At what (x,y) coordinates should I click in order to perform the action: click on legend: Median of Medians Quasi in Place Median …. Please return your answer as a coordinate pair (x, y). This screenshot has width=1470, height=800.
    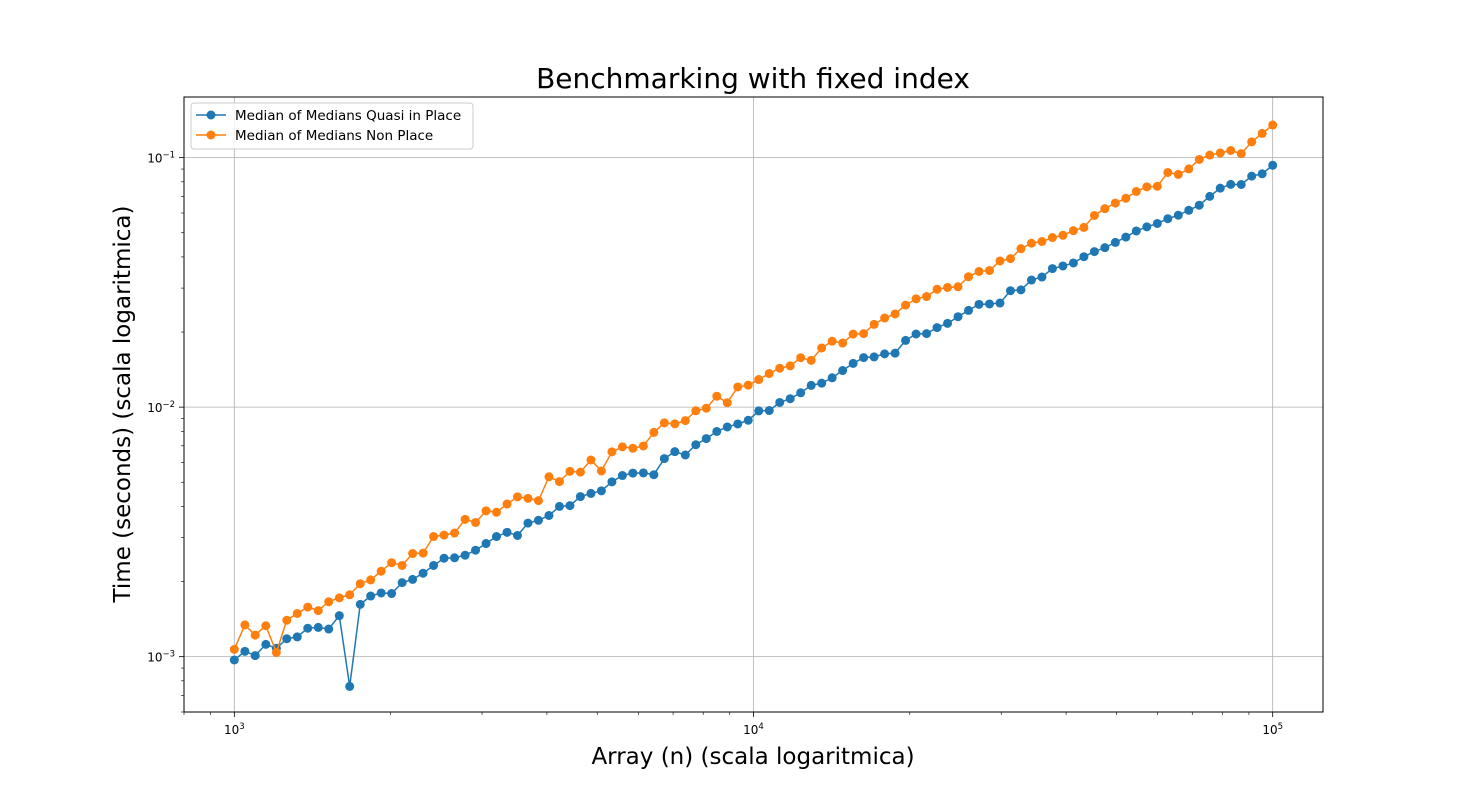
    Looking at the image, I should click on (332, 126).